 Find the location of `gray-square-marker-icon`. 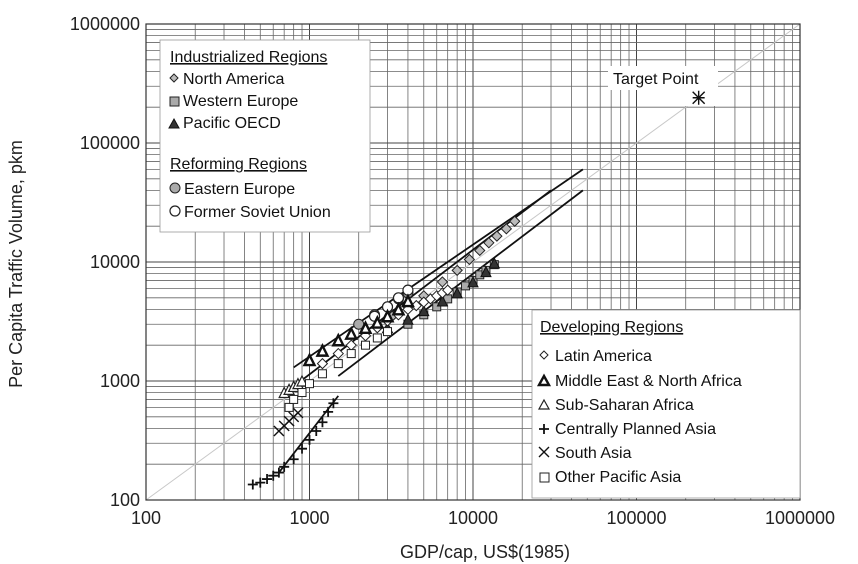

gray-square-marker-icon is located at coordinates (174, 101).